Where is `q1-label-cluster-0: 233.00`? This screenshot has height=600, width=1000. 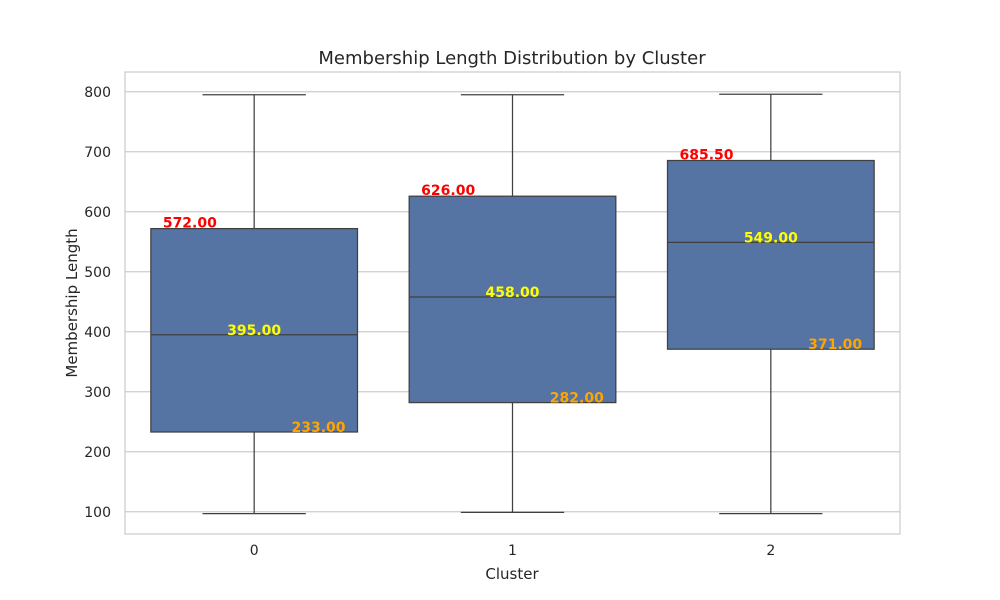 q1-label-cluster-0: 233.00 is located at coordinates (318, 428).